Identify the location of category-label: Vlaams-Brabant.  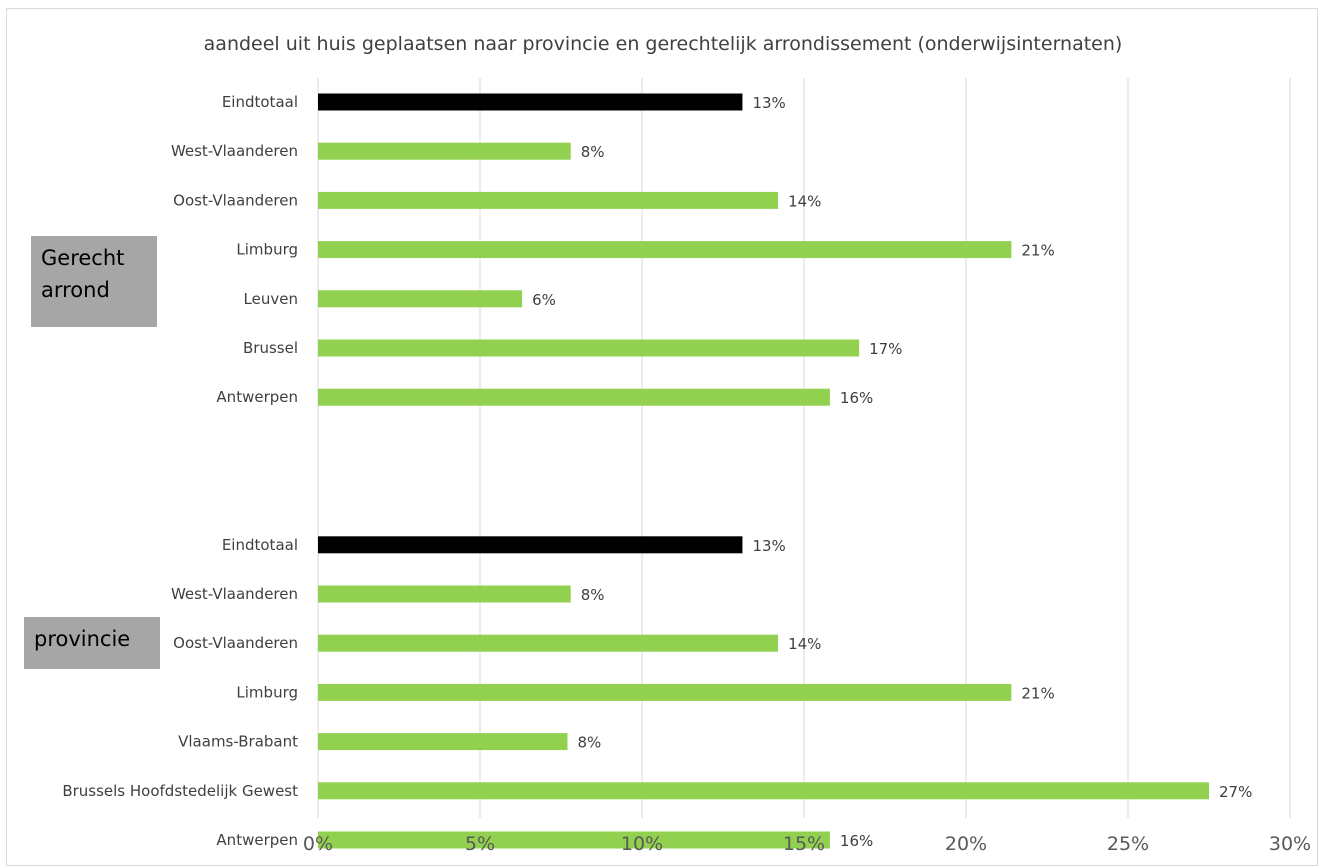
(238, 742).